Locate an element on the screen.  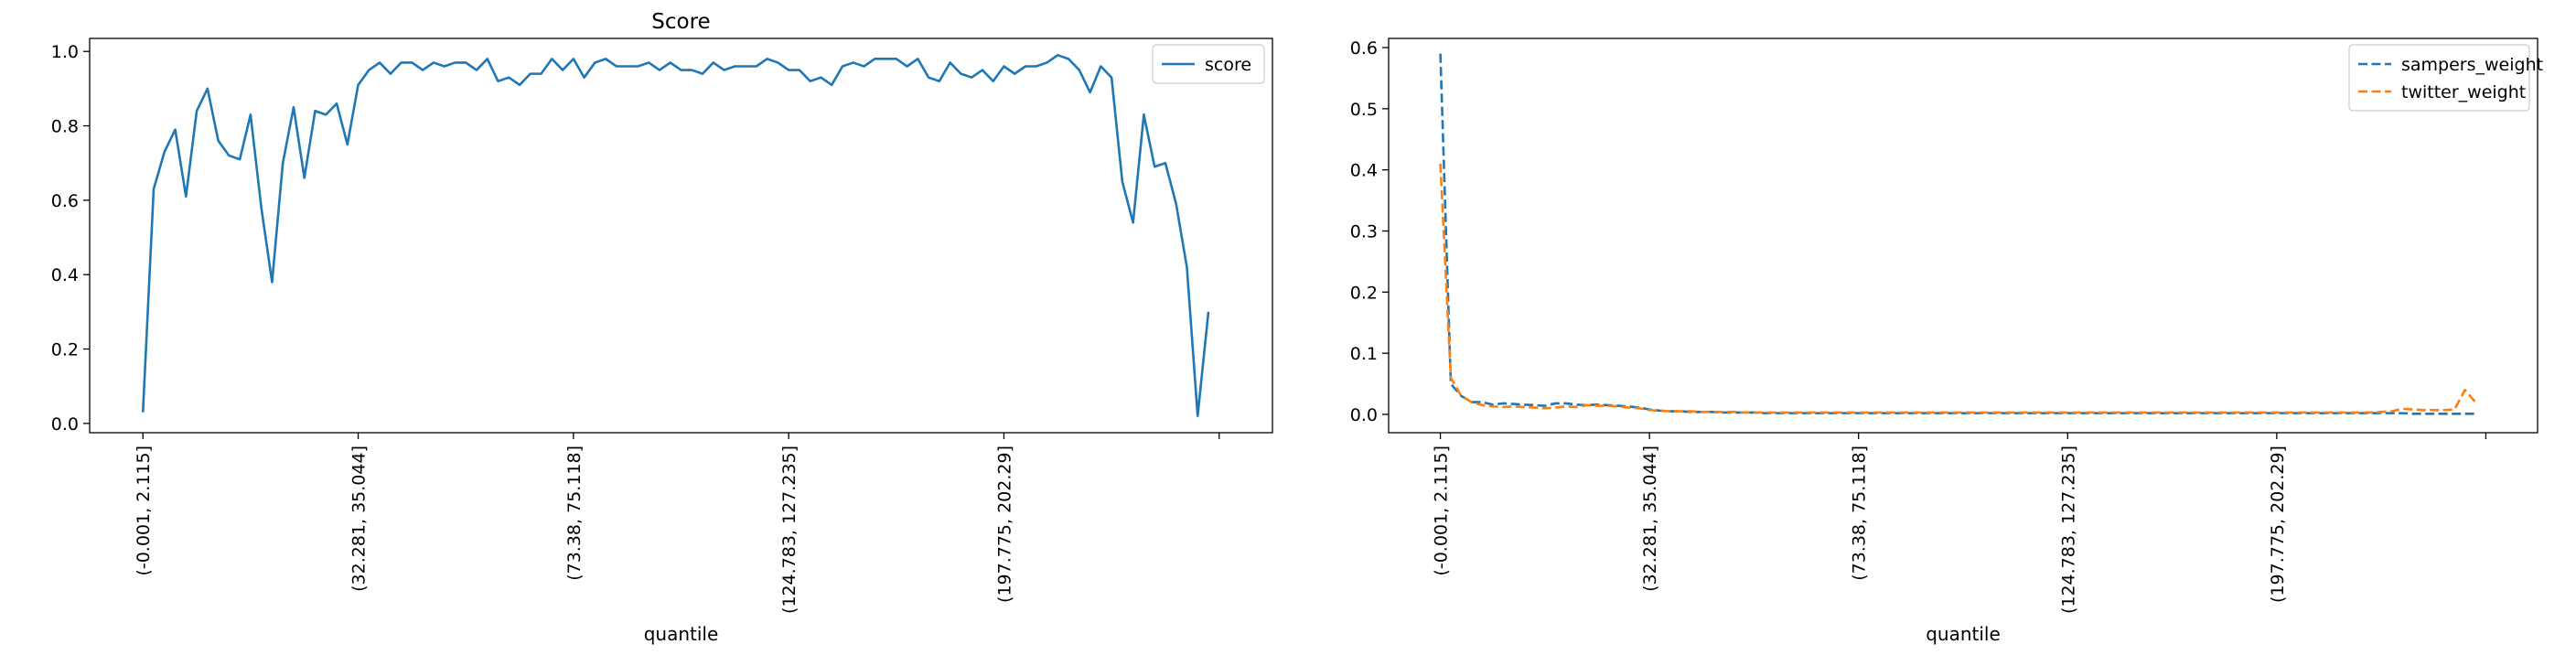
y-tick-label: 1.0 is located at coordinates (65, 52).